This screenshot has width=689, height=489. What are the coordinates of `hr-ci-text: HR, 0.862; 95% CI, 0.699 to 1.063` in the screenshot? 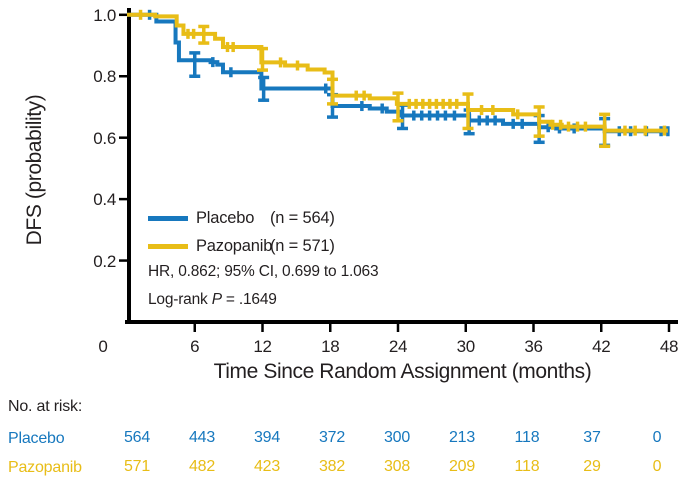 It's located at (263, 271).